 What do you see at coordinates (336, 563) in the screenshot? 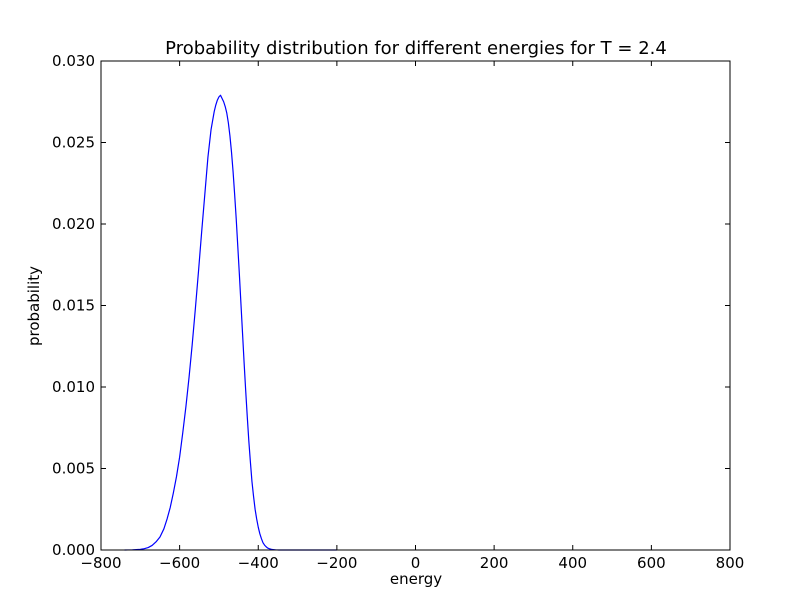
I see `x-tick-label: −200` at bounding box center [336, 563].